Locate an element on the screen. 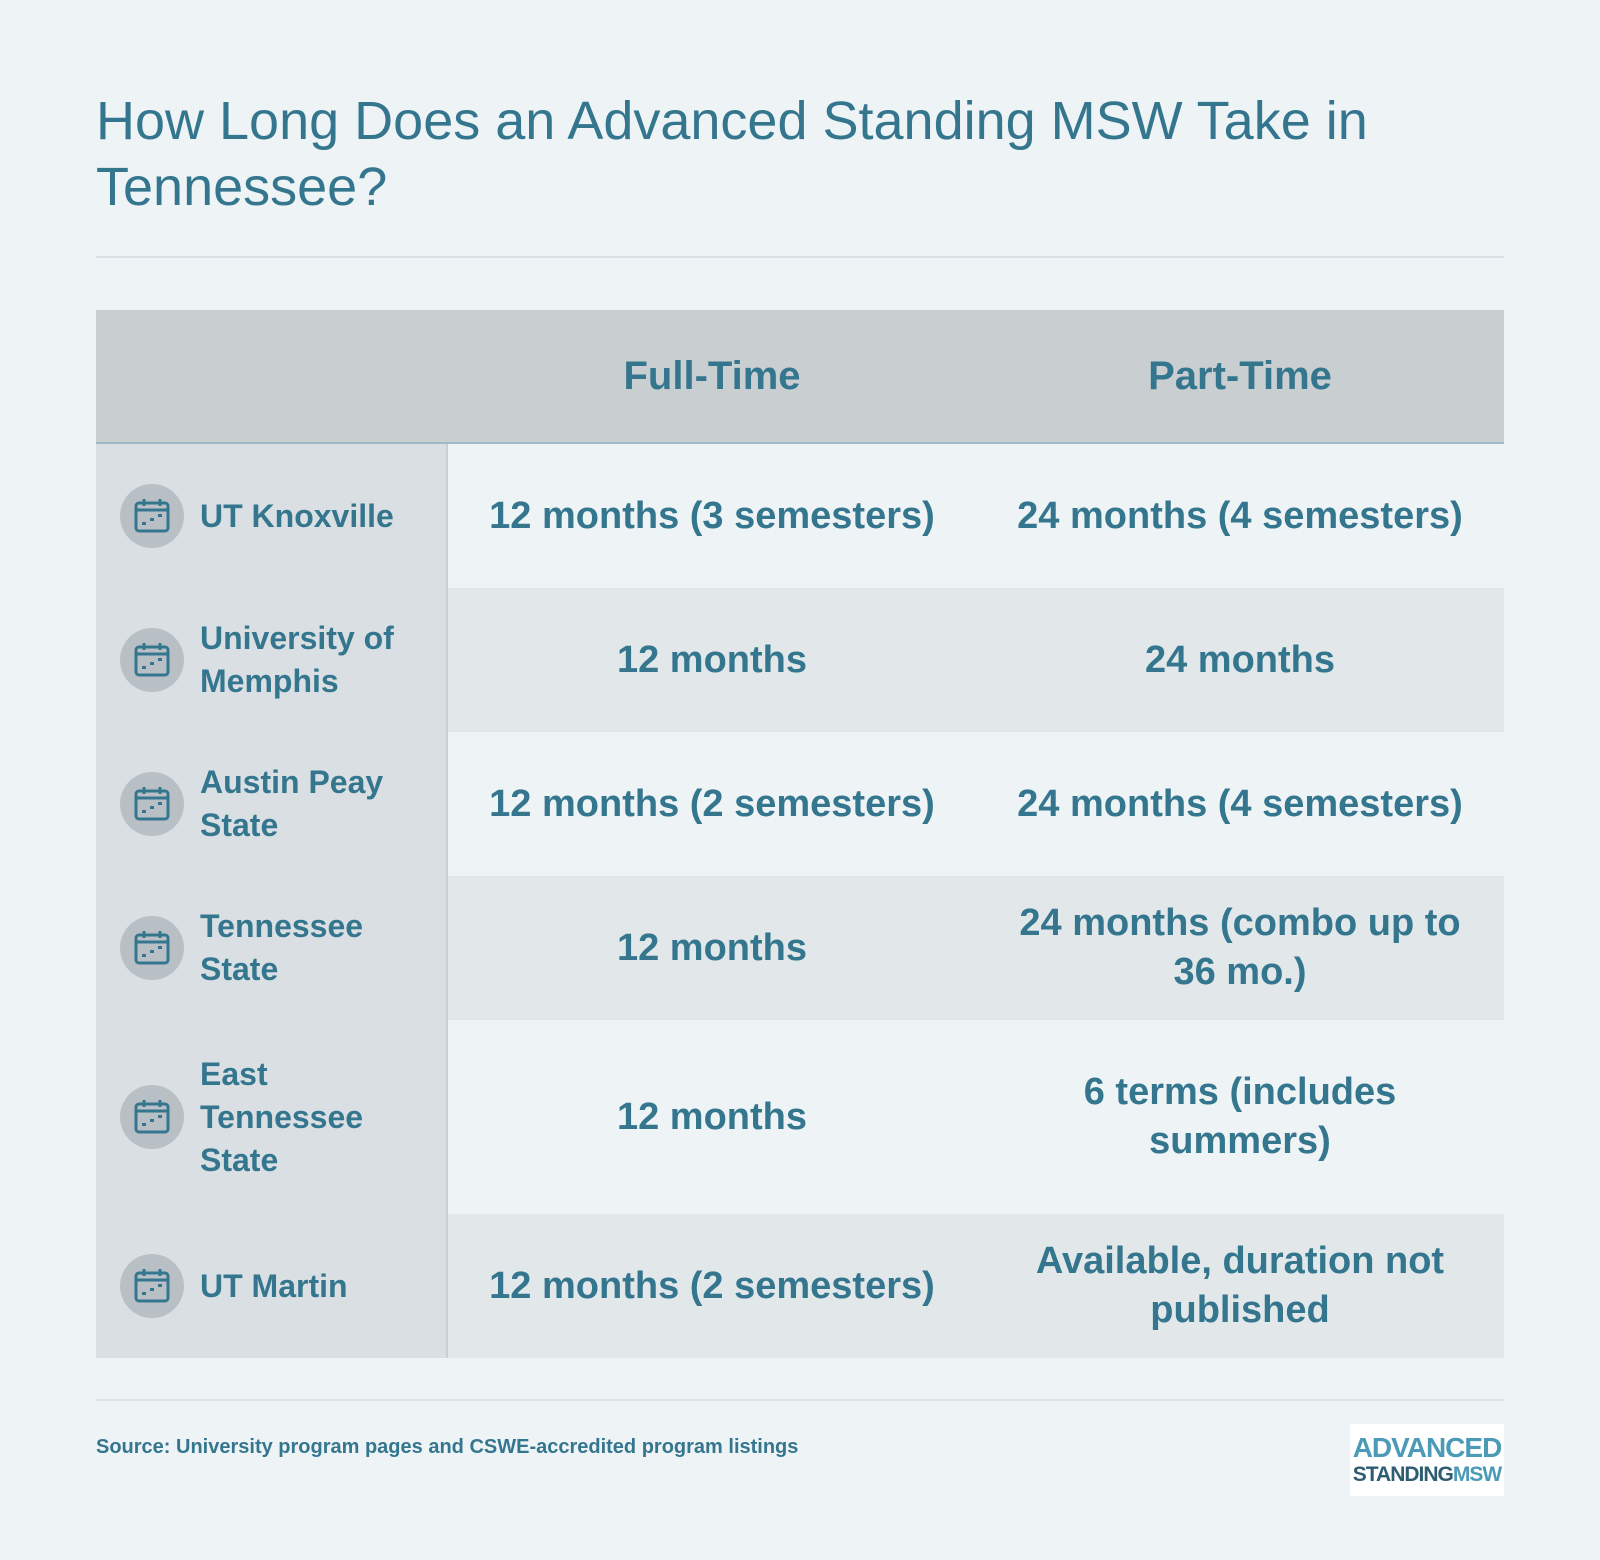  row-label: Austin Peay State is located at coordinates (272, 804).